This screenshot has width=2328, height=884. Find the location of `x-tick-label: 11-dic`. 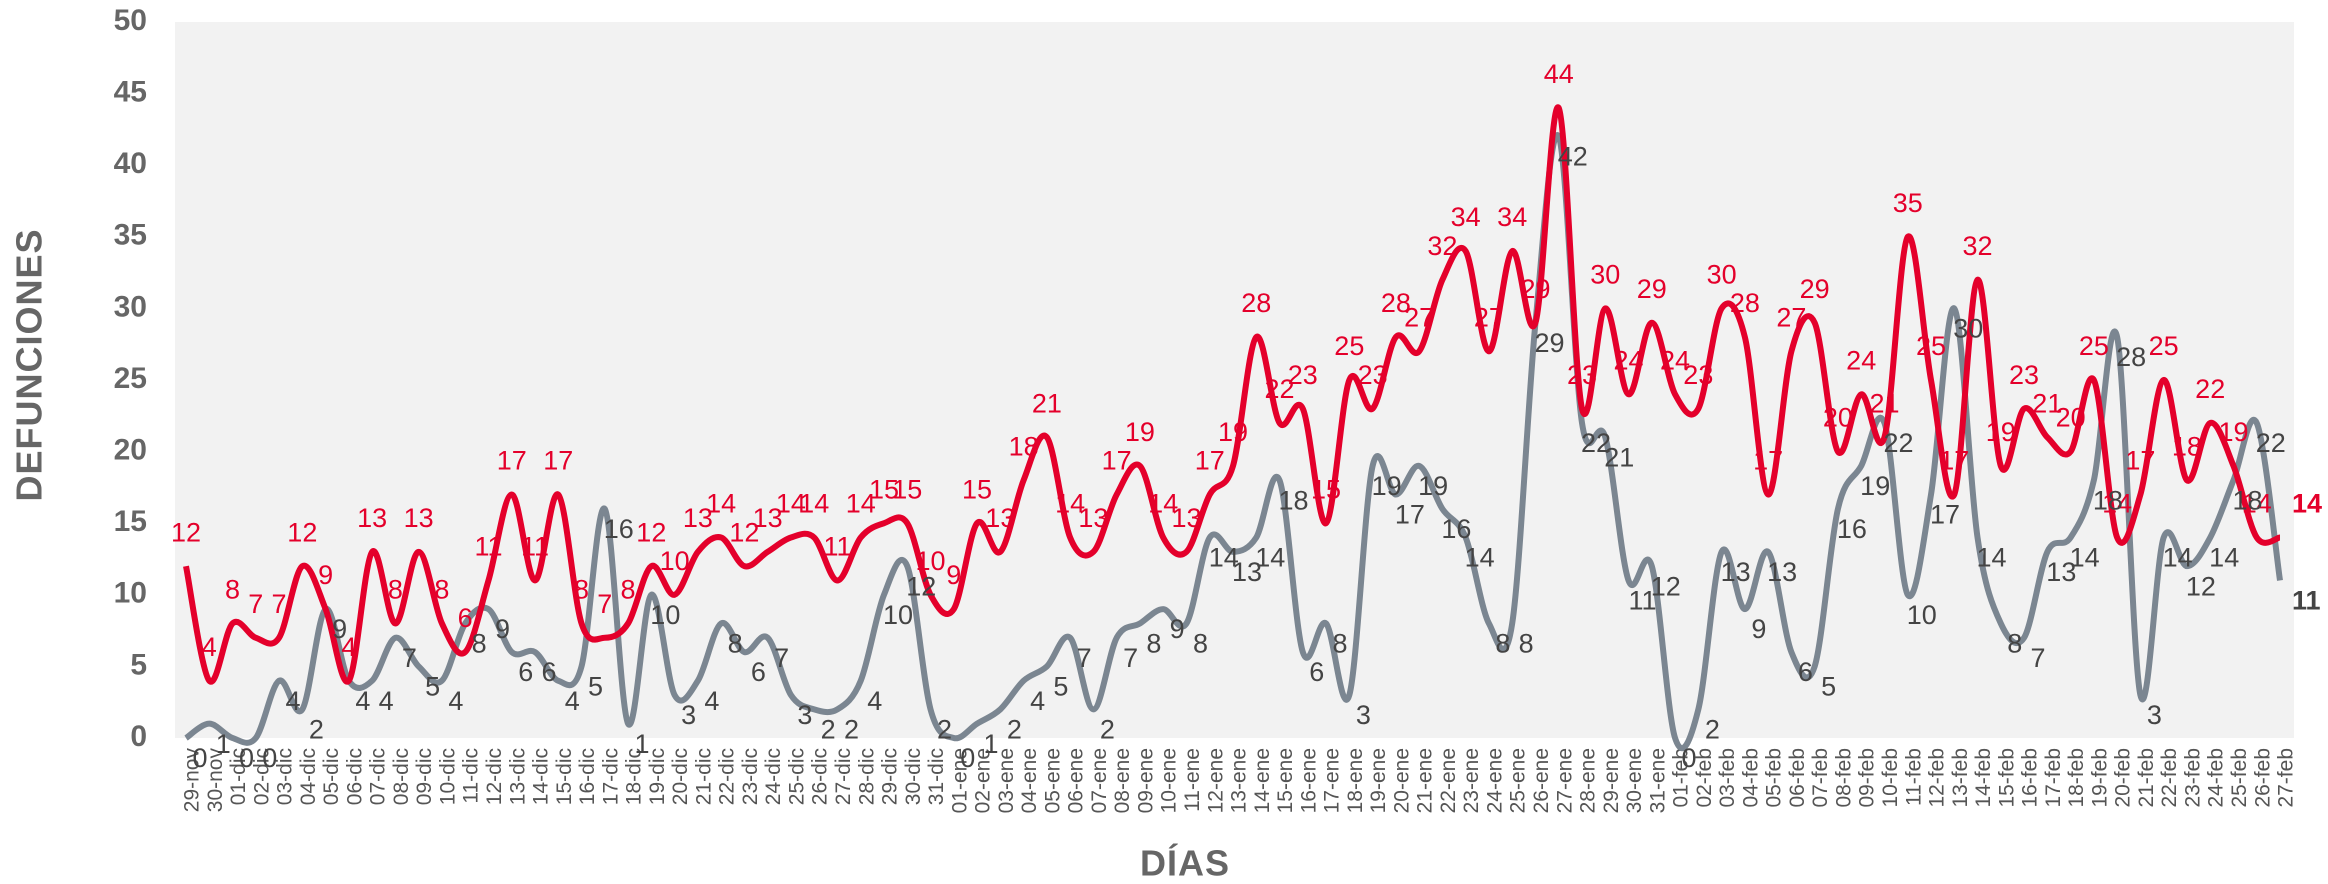

x-tick-label: 11-dic is located at coordinates (471, 776).